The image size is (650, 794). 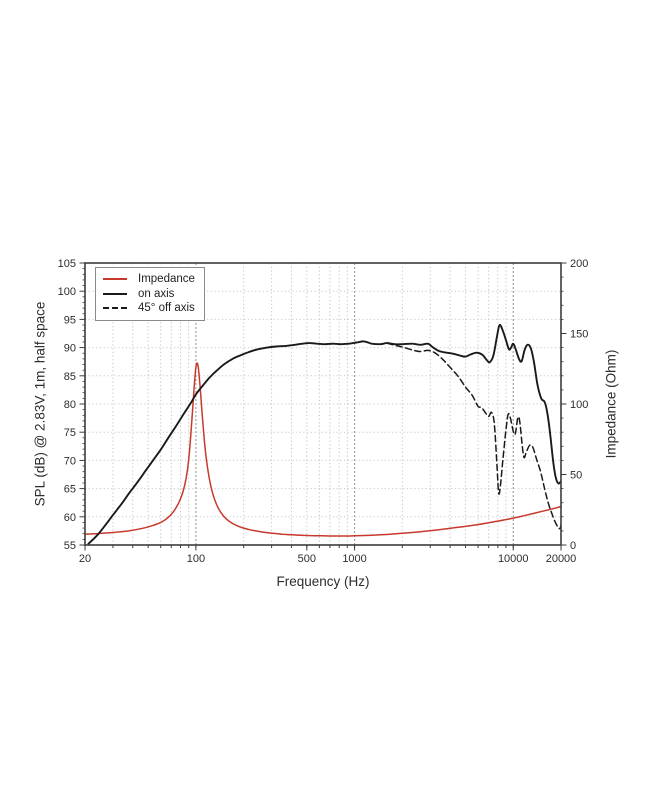 What do you see at coordinates (70, 461) in the screenshot?
I see `svg-text: 70` at bounding box center [70, 461].